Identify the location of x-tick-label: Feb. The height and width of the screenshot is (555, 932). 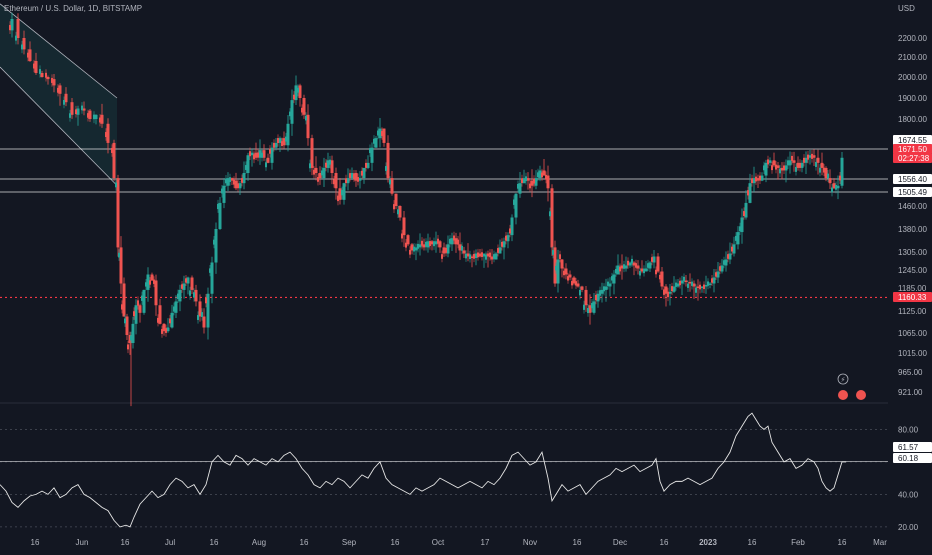
(798, 542).